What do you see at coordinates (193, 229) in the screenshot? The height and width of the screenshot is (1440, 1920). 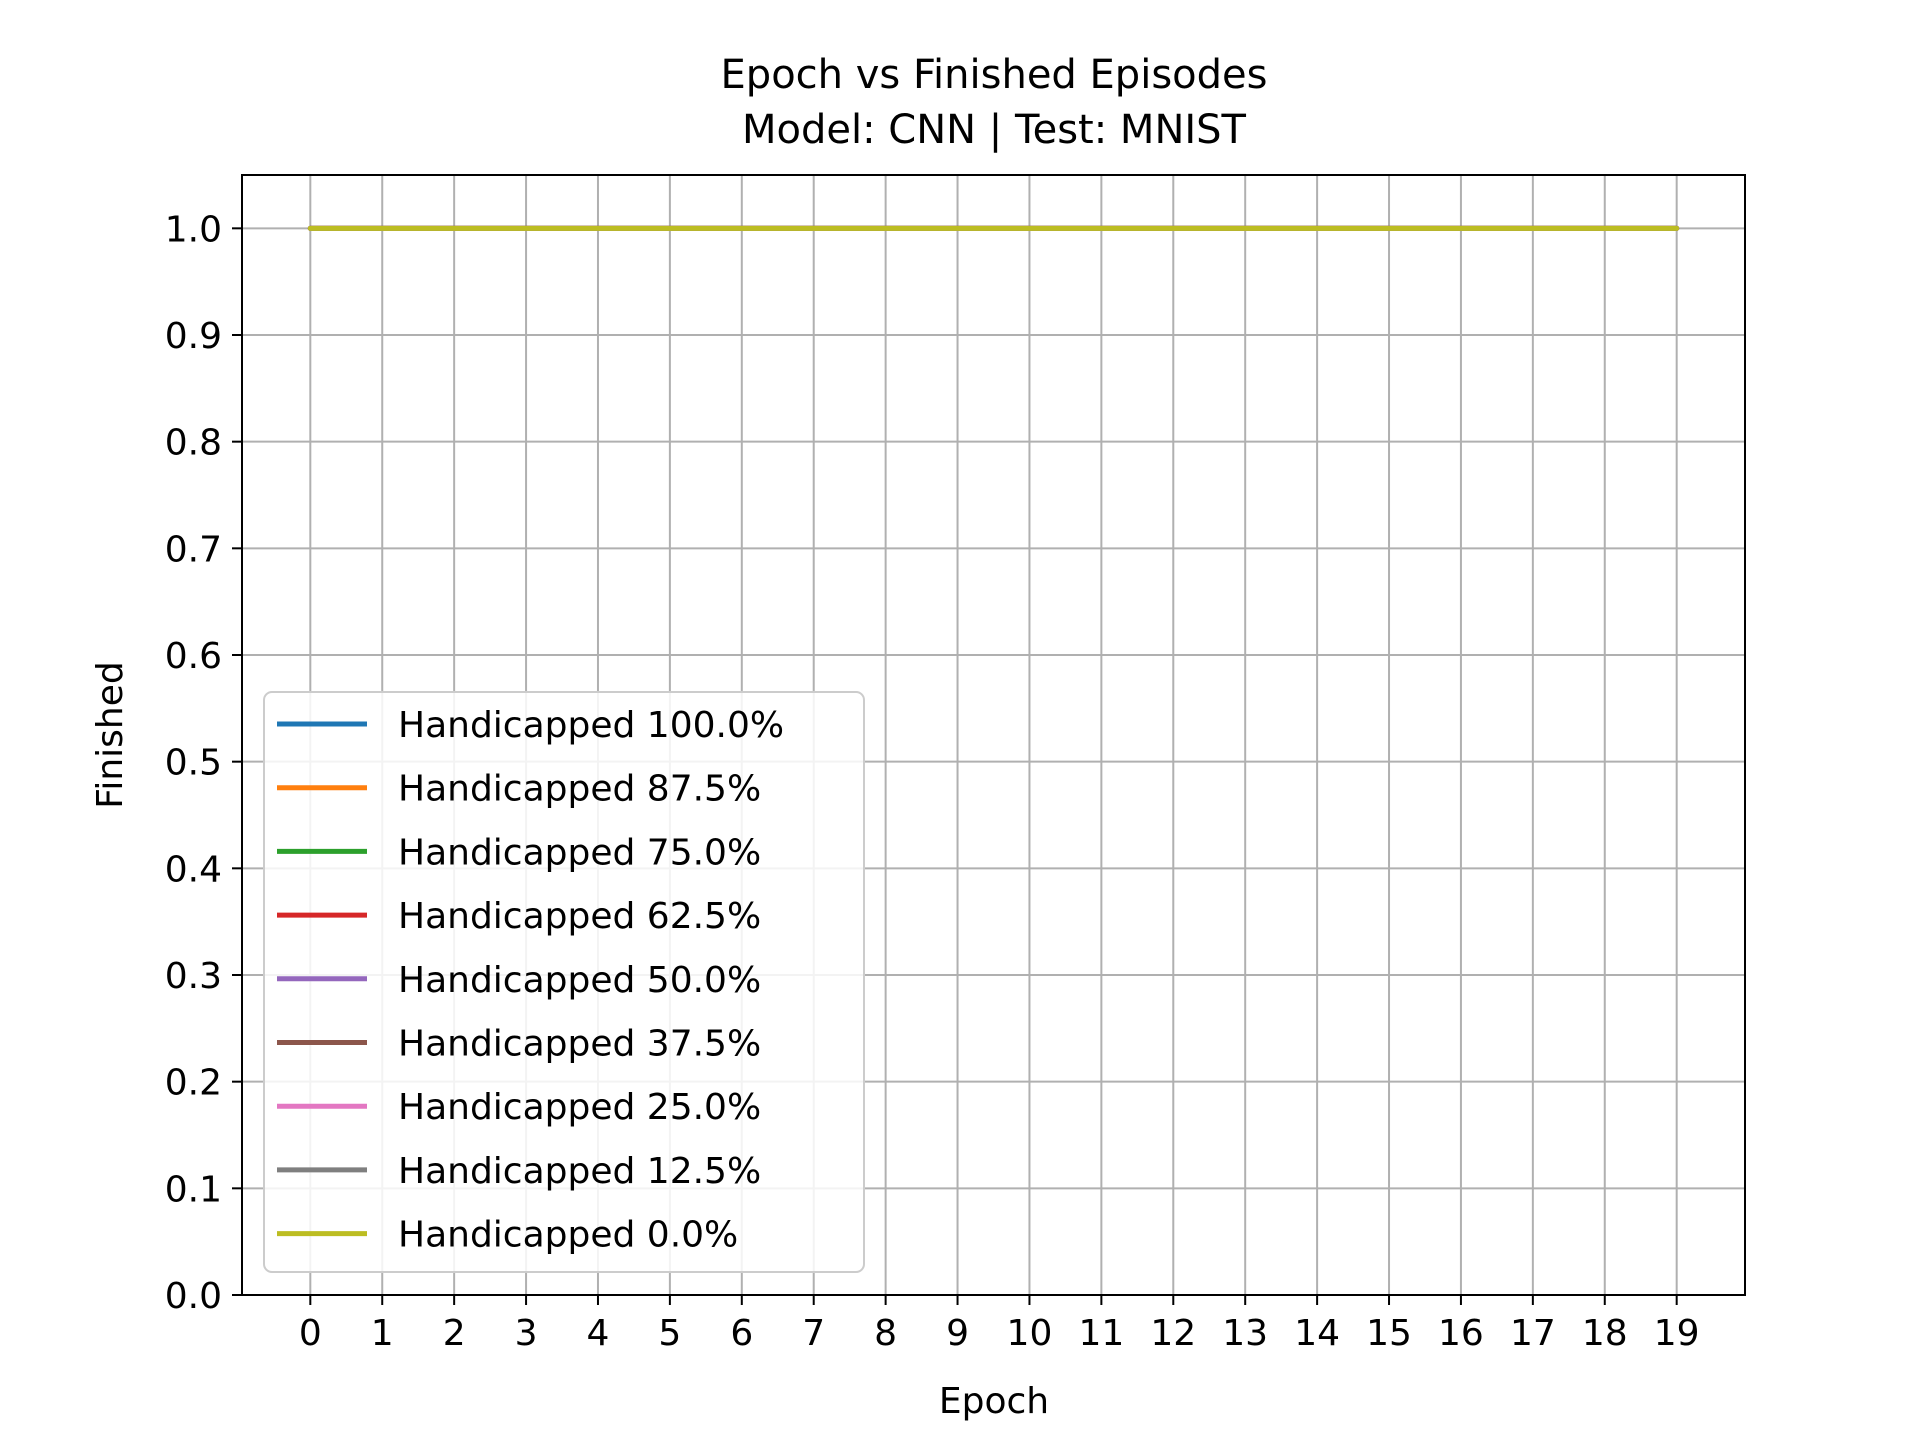 I see `y-tick-label: 1.0` at bounding box center [193, 229].